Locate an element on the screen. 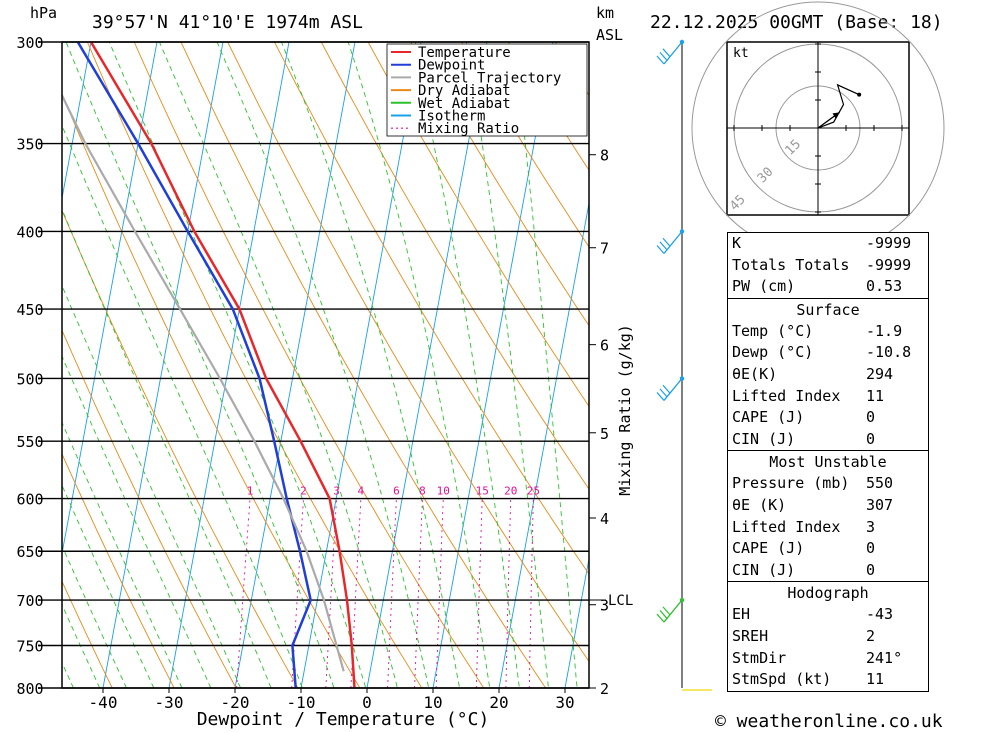 This screenshot has height=733, width=1000. most-unstable-label: CAPE (J) is located at coordinates (768, 548).